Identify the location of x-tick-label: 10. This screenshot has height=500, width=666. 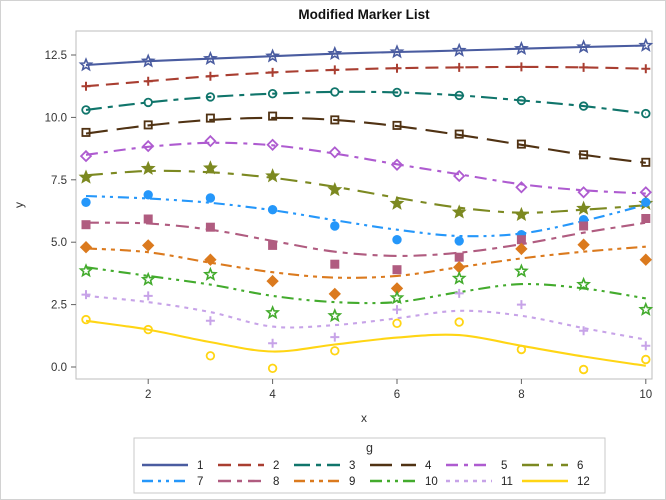
(645, 395).